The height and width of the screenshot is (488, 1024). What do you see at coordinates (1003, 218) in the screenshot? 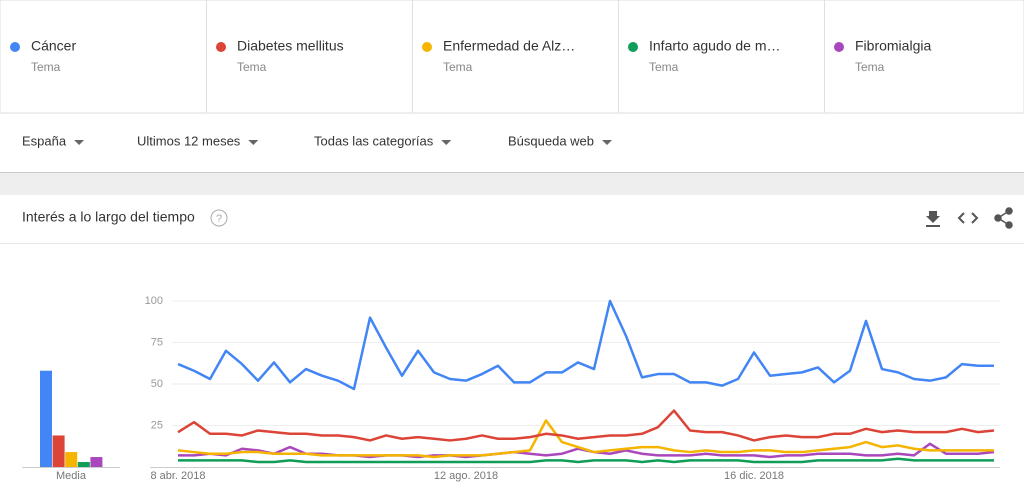
I see `share-icon` at bounding box center [1003, 218].